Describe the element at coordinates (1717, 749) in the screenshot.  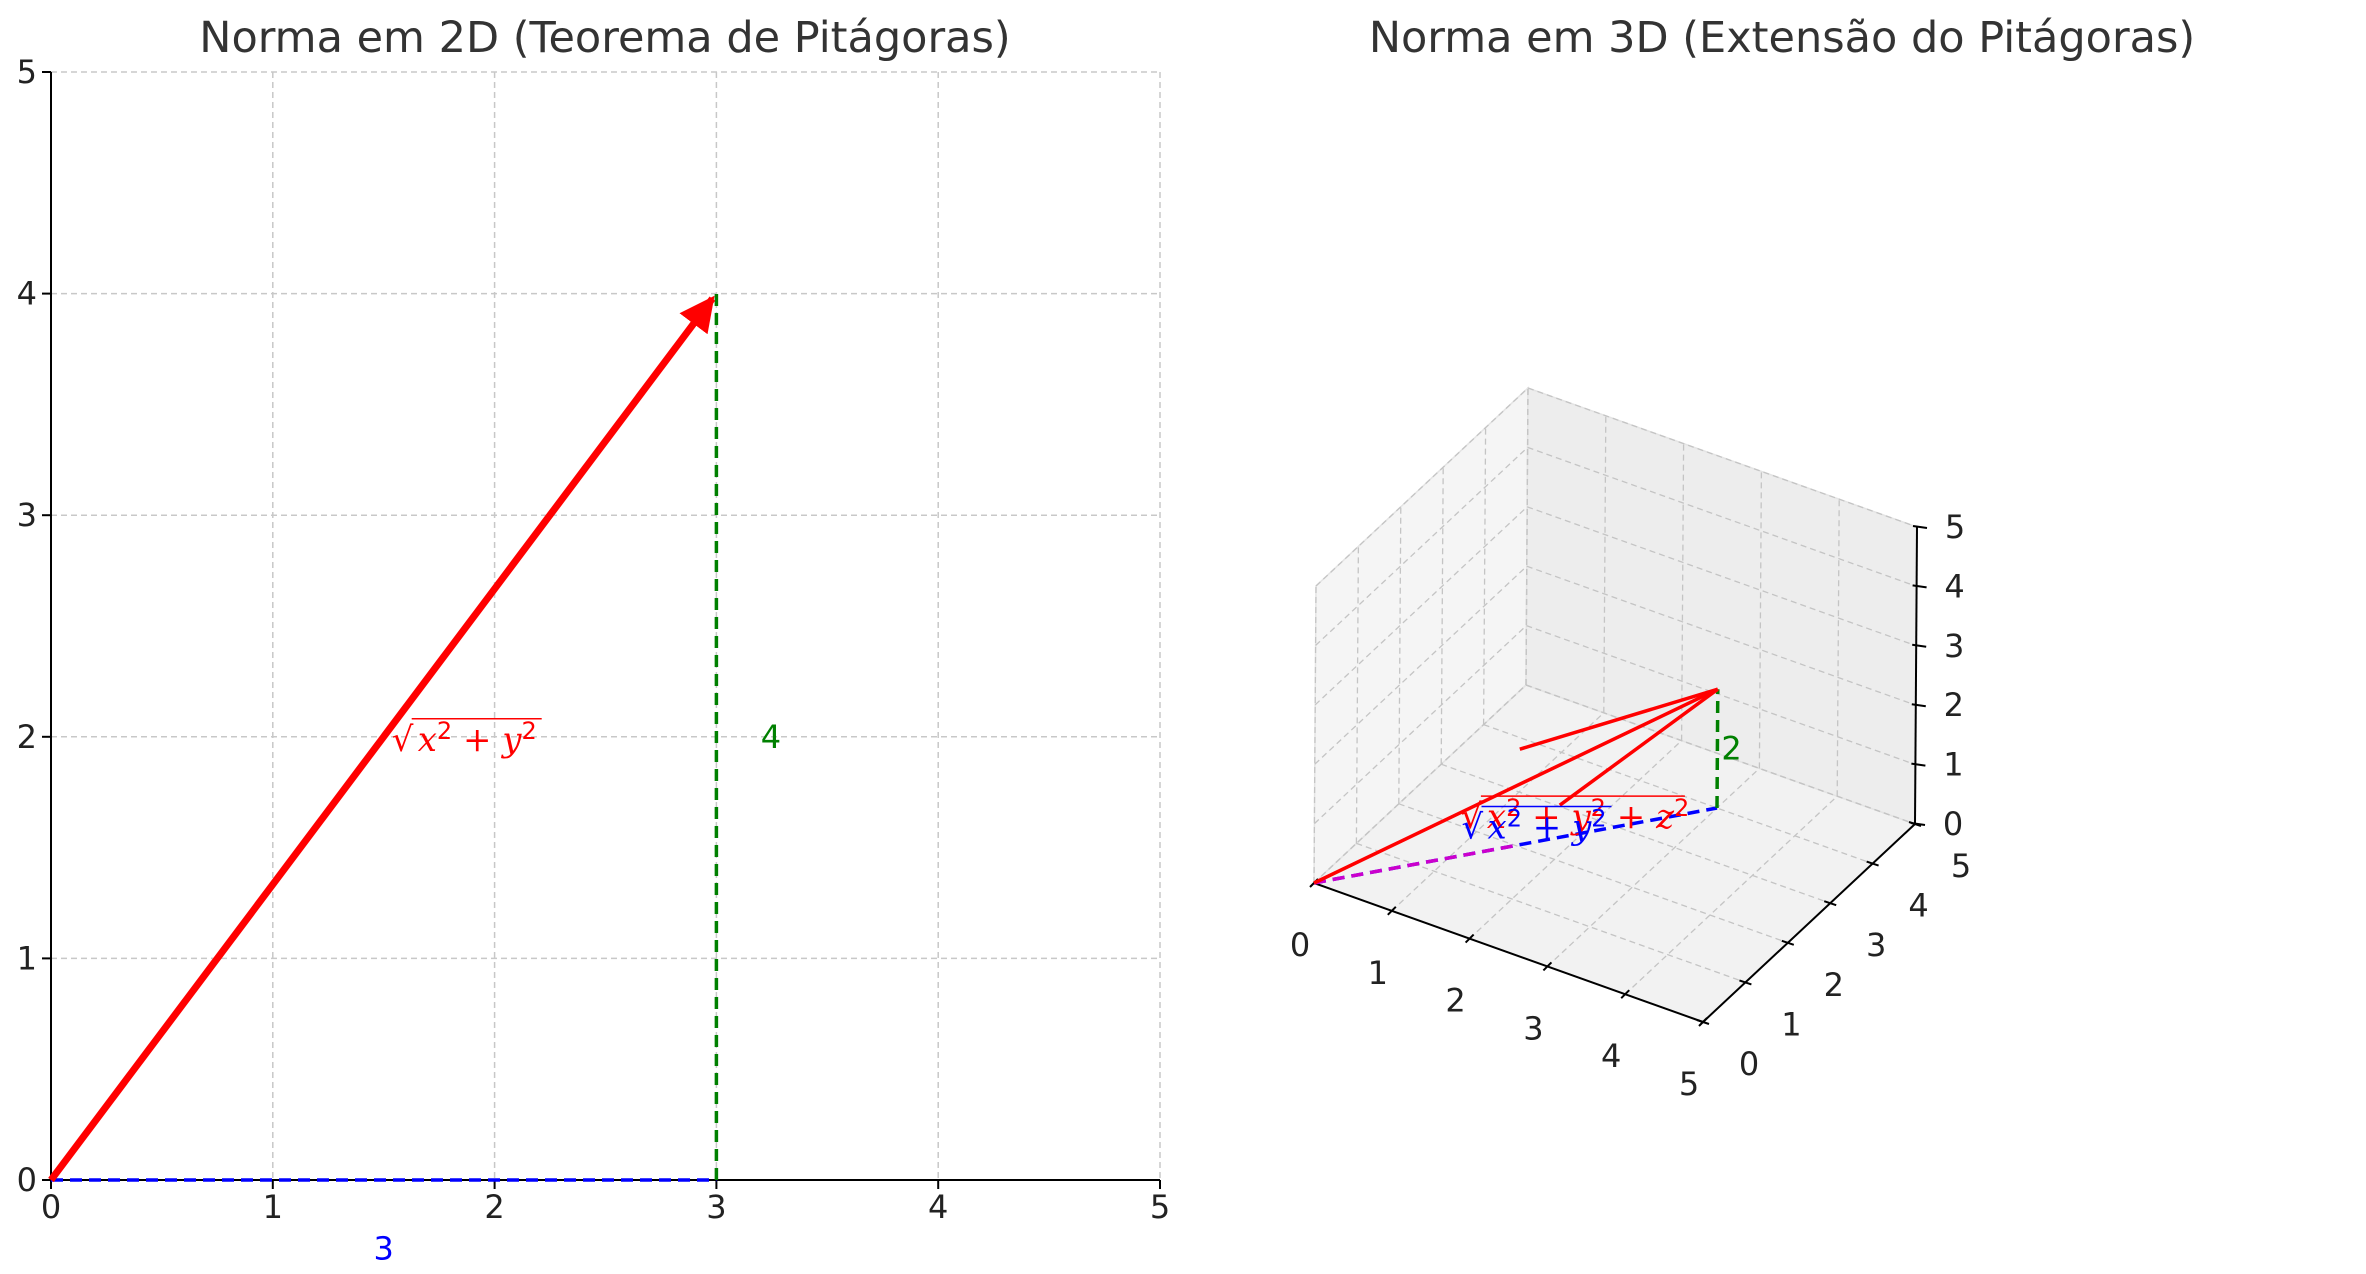
I see `dashed-line-z-leg` at that location.